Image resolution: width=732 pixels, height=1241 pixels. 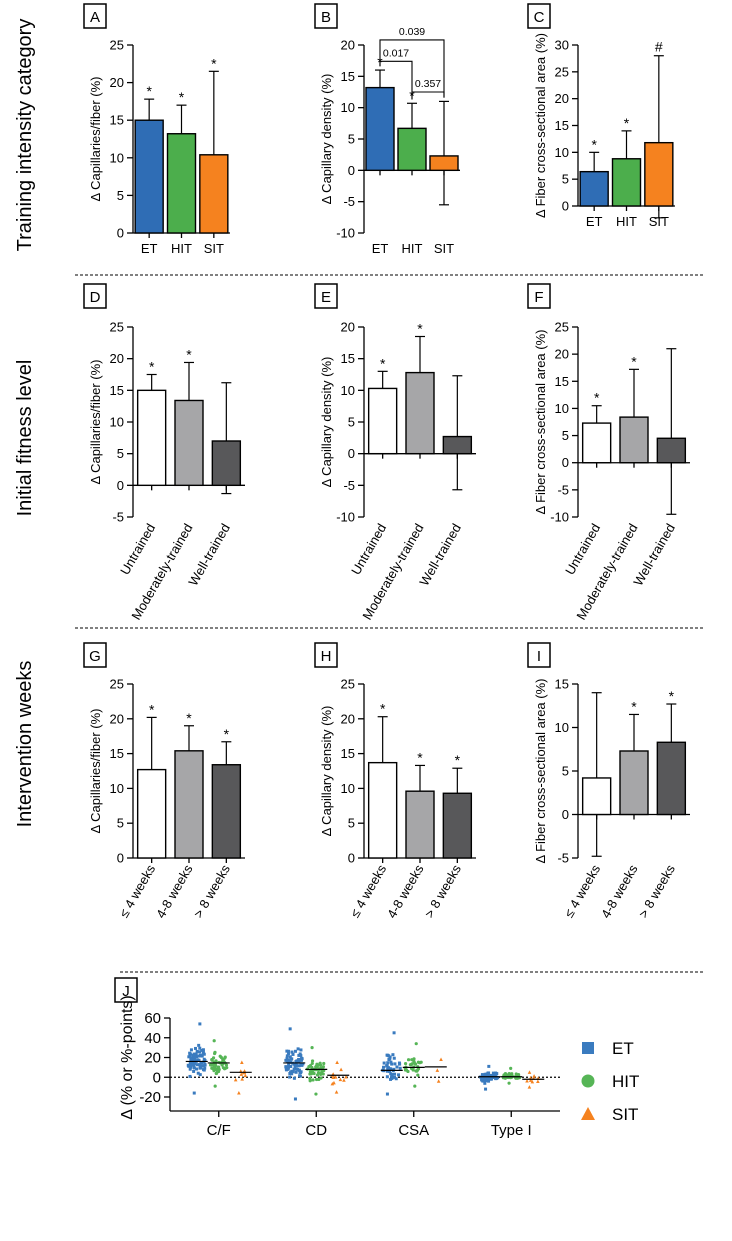 What do you see at coordinates (562, 354) in the screenshot?
I see `panel-f-y-tick-label-6: 20` at bounding box center [562, 354].